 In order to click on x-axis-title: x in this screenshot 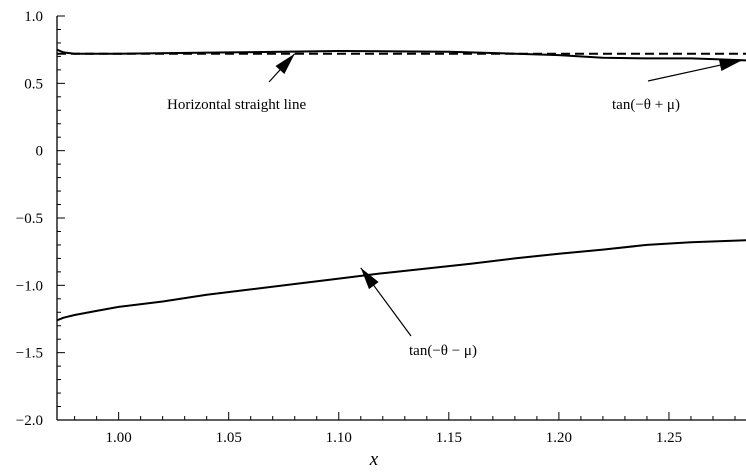, I will do `click(374, 459)`.